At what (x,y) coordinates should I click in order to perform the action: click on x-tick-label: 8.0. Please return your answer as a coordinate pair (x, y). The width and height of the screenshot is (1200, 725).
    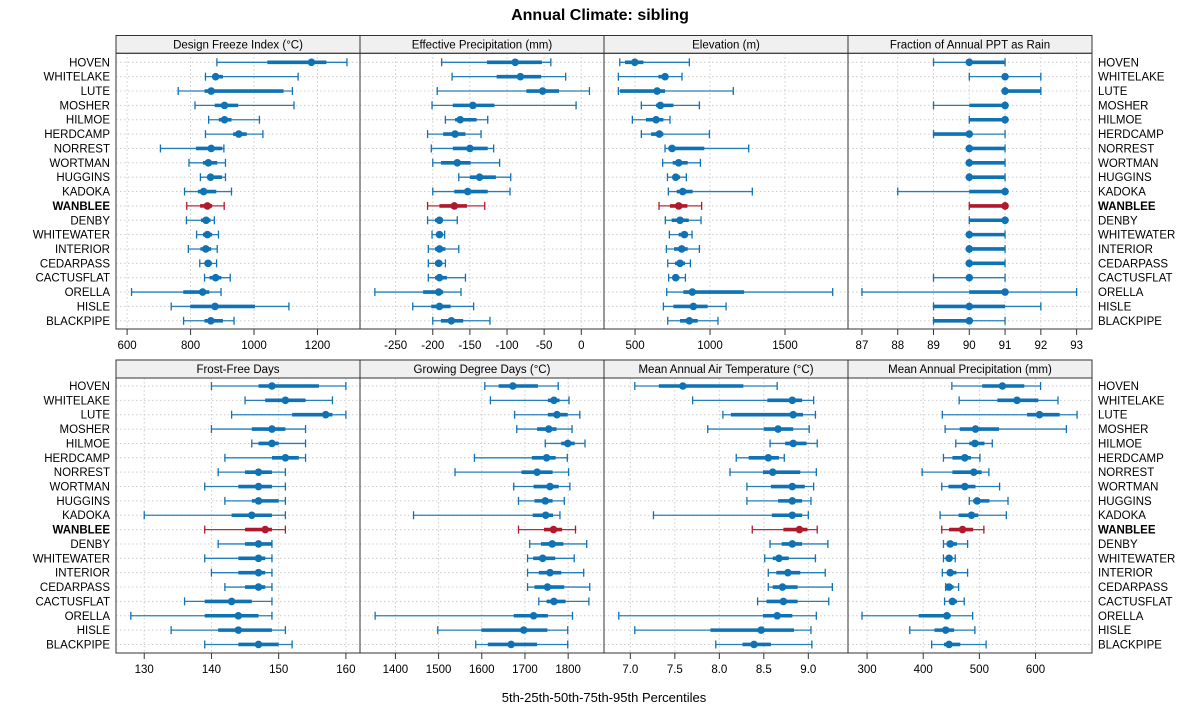
    Looking at the image, I should click on (719, 670).